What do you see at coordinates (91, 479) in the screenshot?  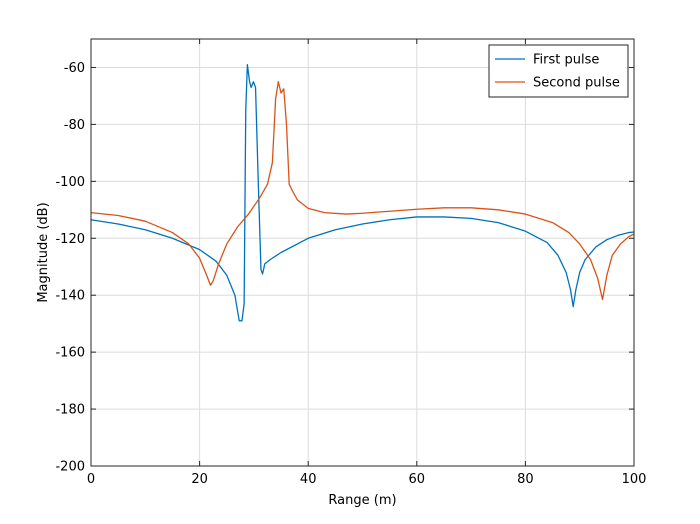 I see `x-tick-label: 0` at bounding box center [91, 479].